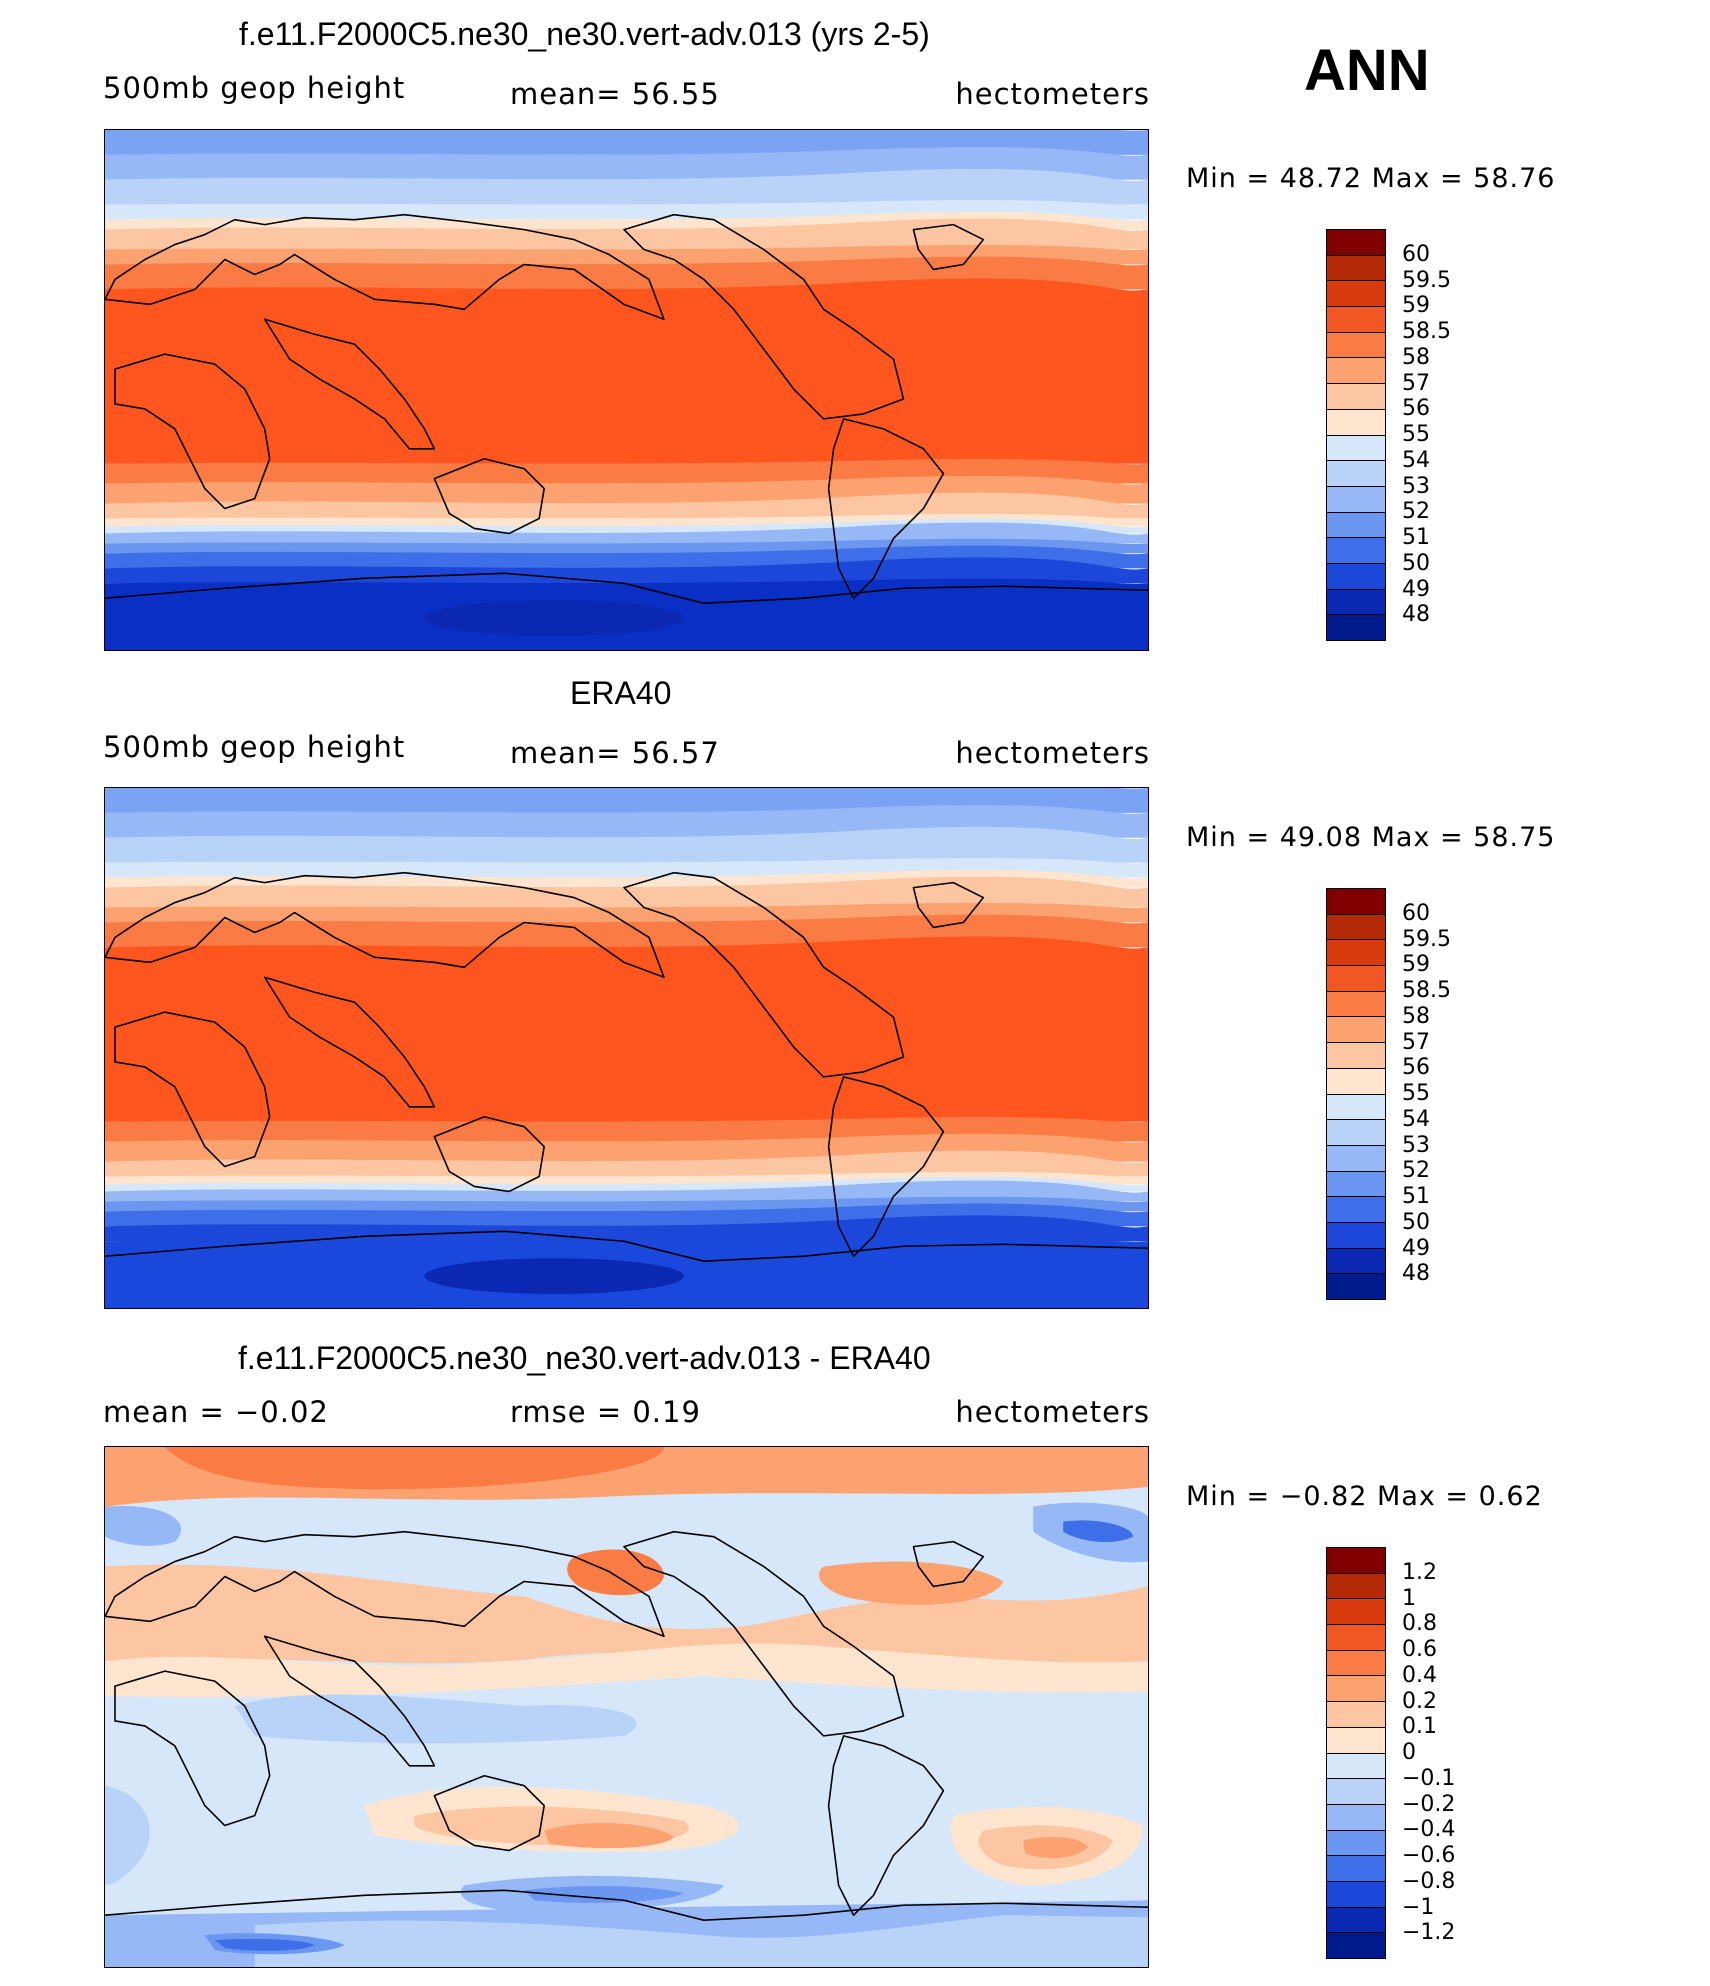 The width and height of the screenshot is (1710, 1986). Describe the element at coordinates (621, 693) in the screenshot. I see `panel-2-title: ERA40` at that location.